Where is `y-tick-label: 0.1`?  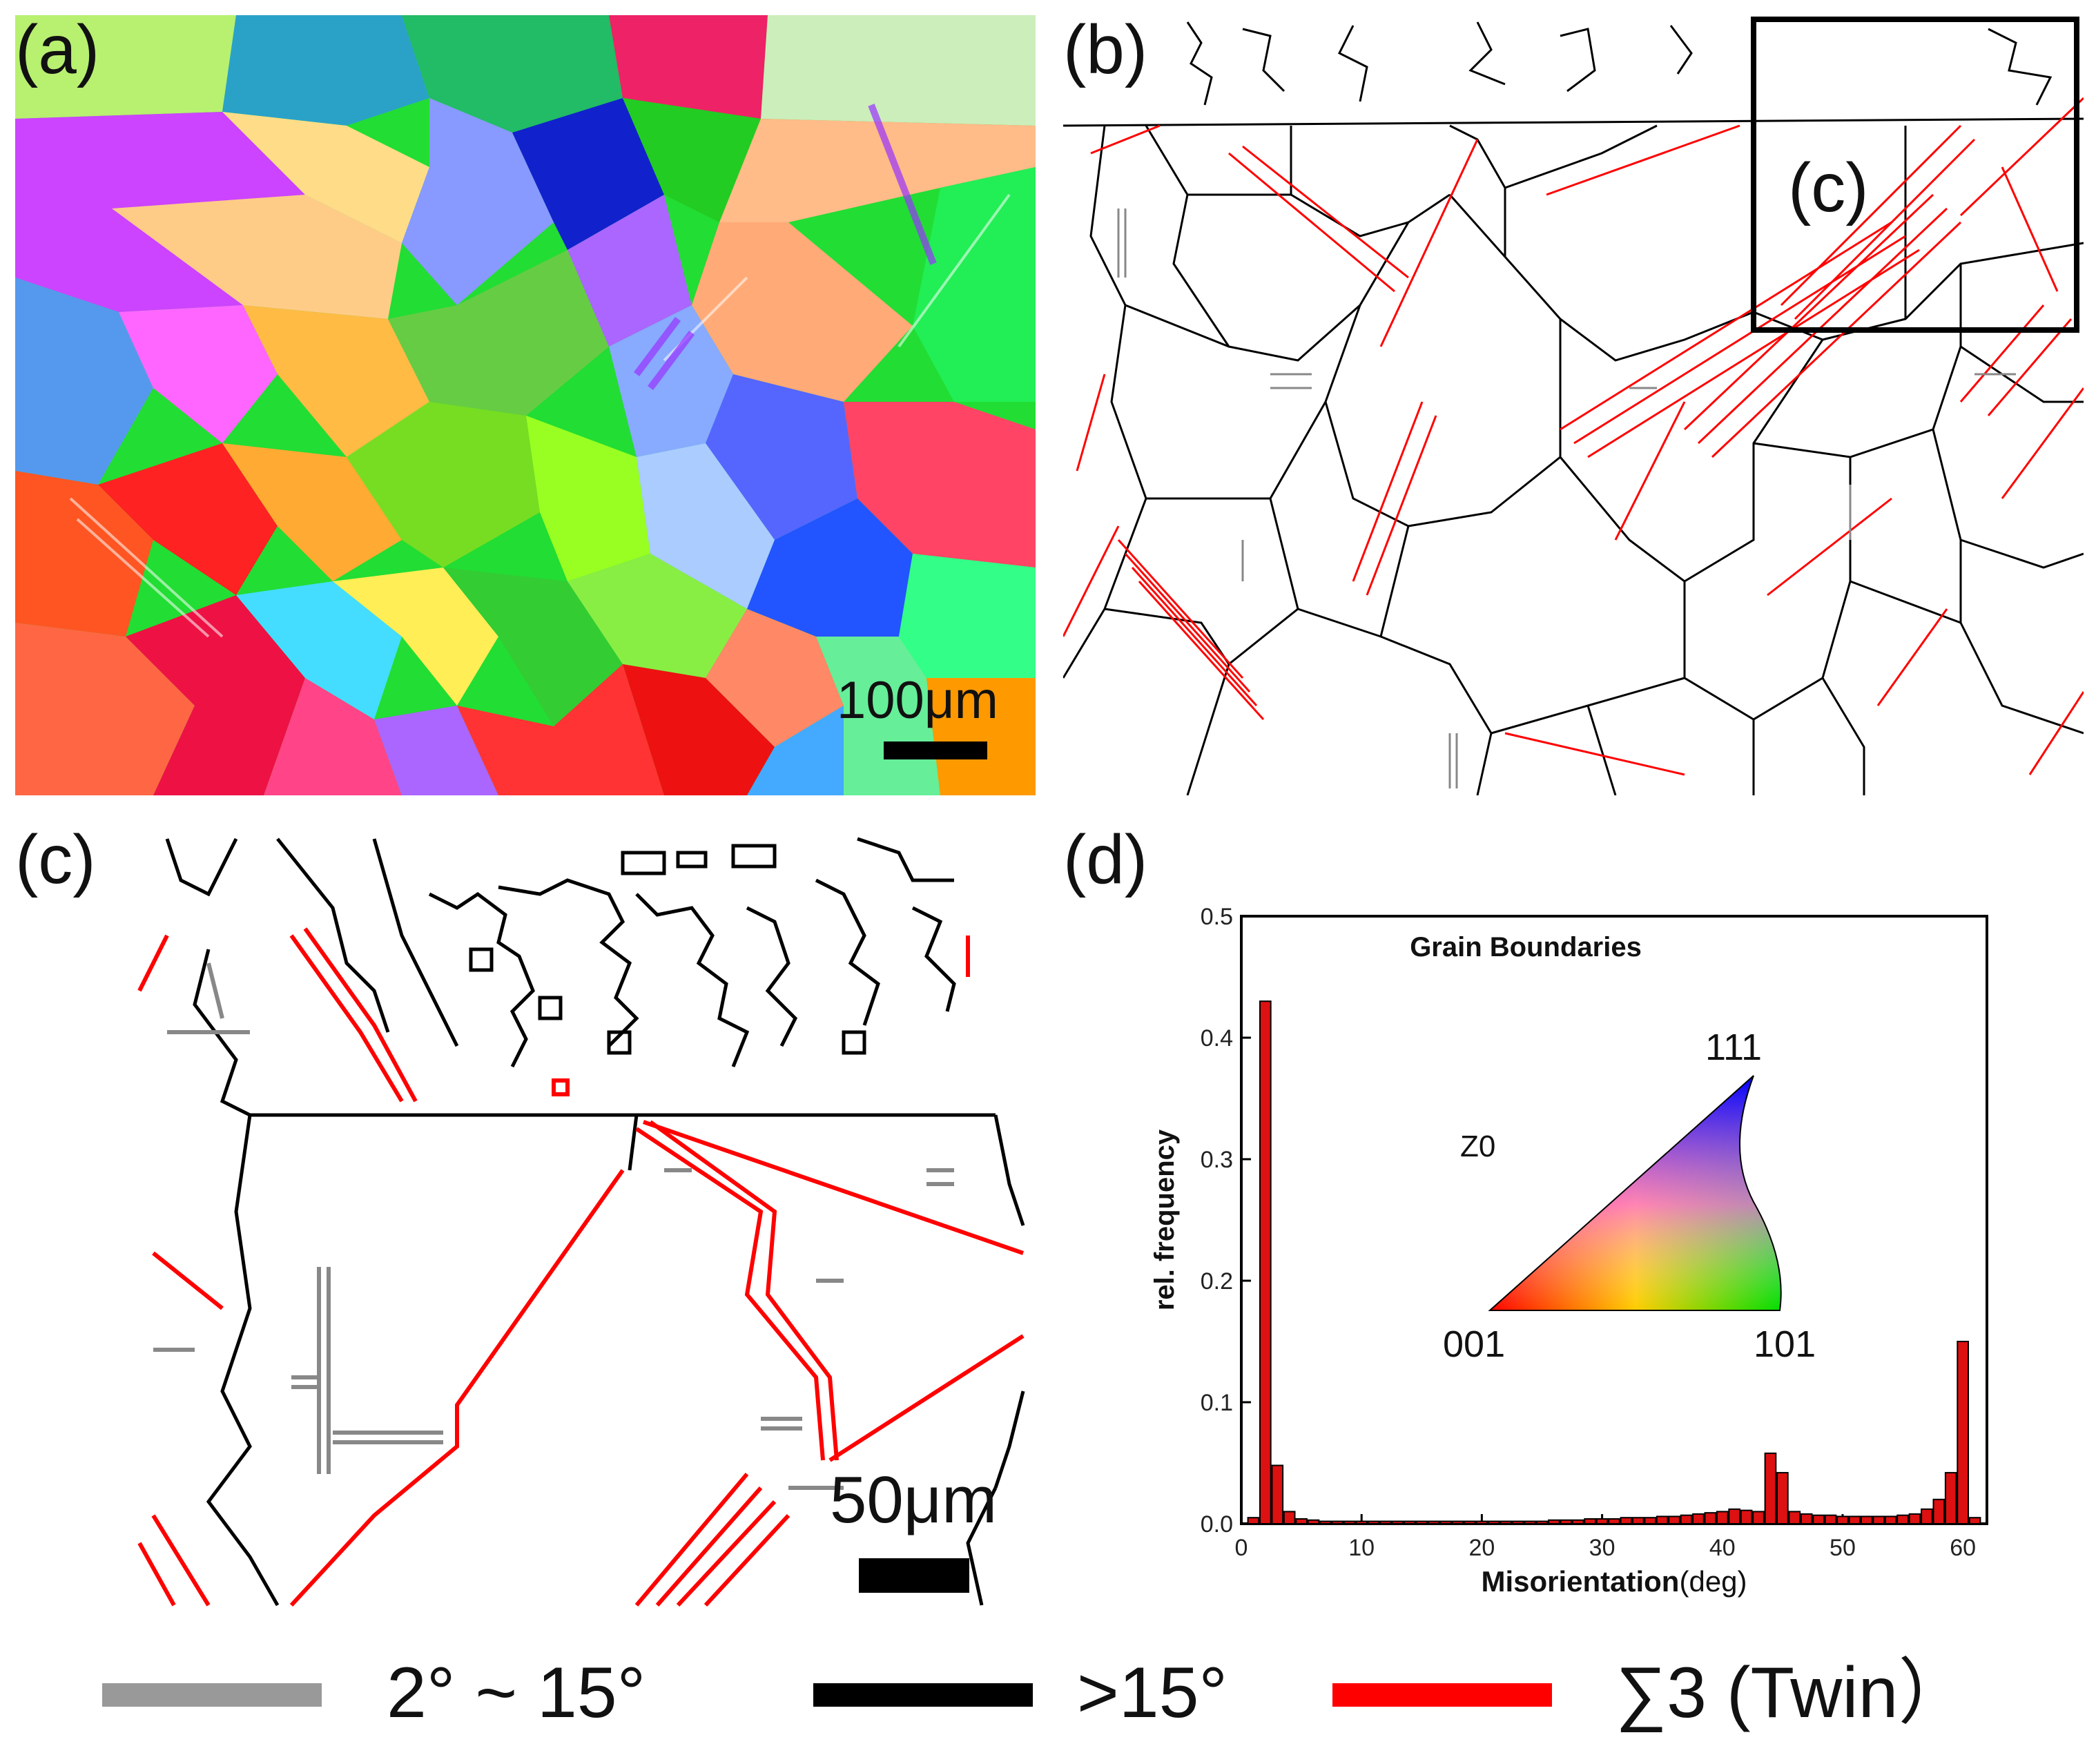 y-tick-label: 0.1 is located at coordinates (1217, 1403).